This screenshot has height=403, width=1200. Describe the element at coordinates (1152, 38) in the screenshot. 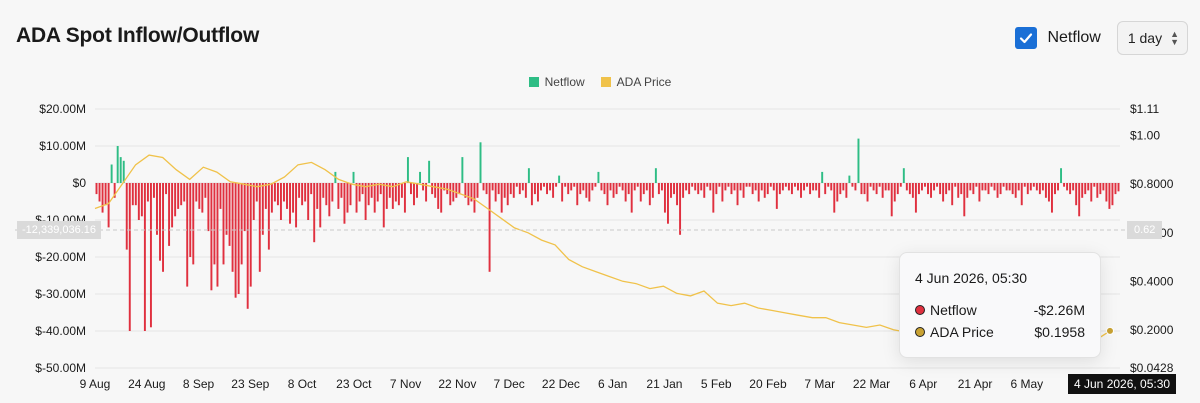

I see `interval-select: 1 day ▲ ▼` at that location.